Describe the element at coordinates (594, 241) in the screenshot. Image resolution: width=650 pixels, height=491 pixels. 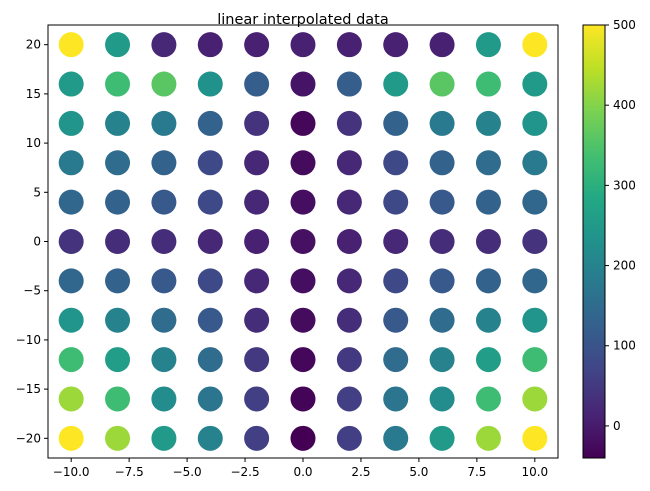
I see `colorbar` at that location.